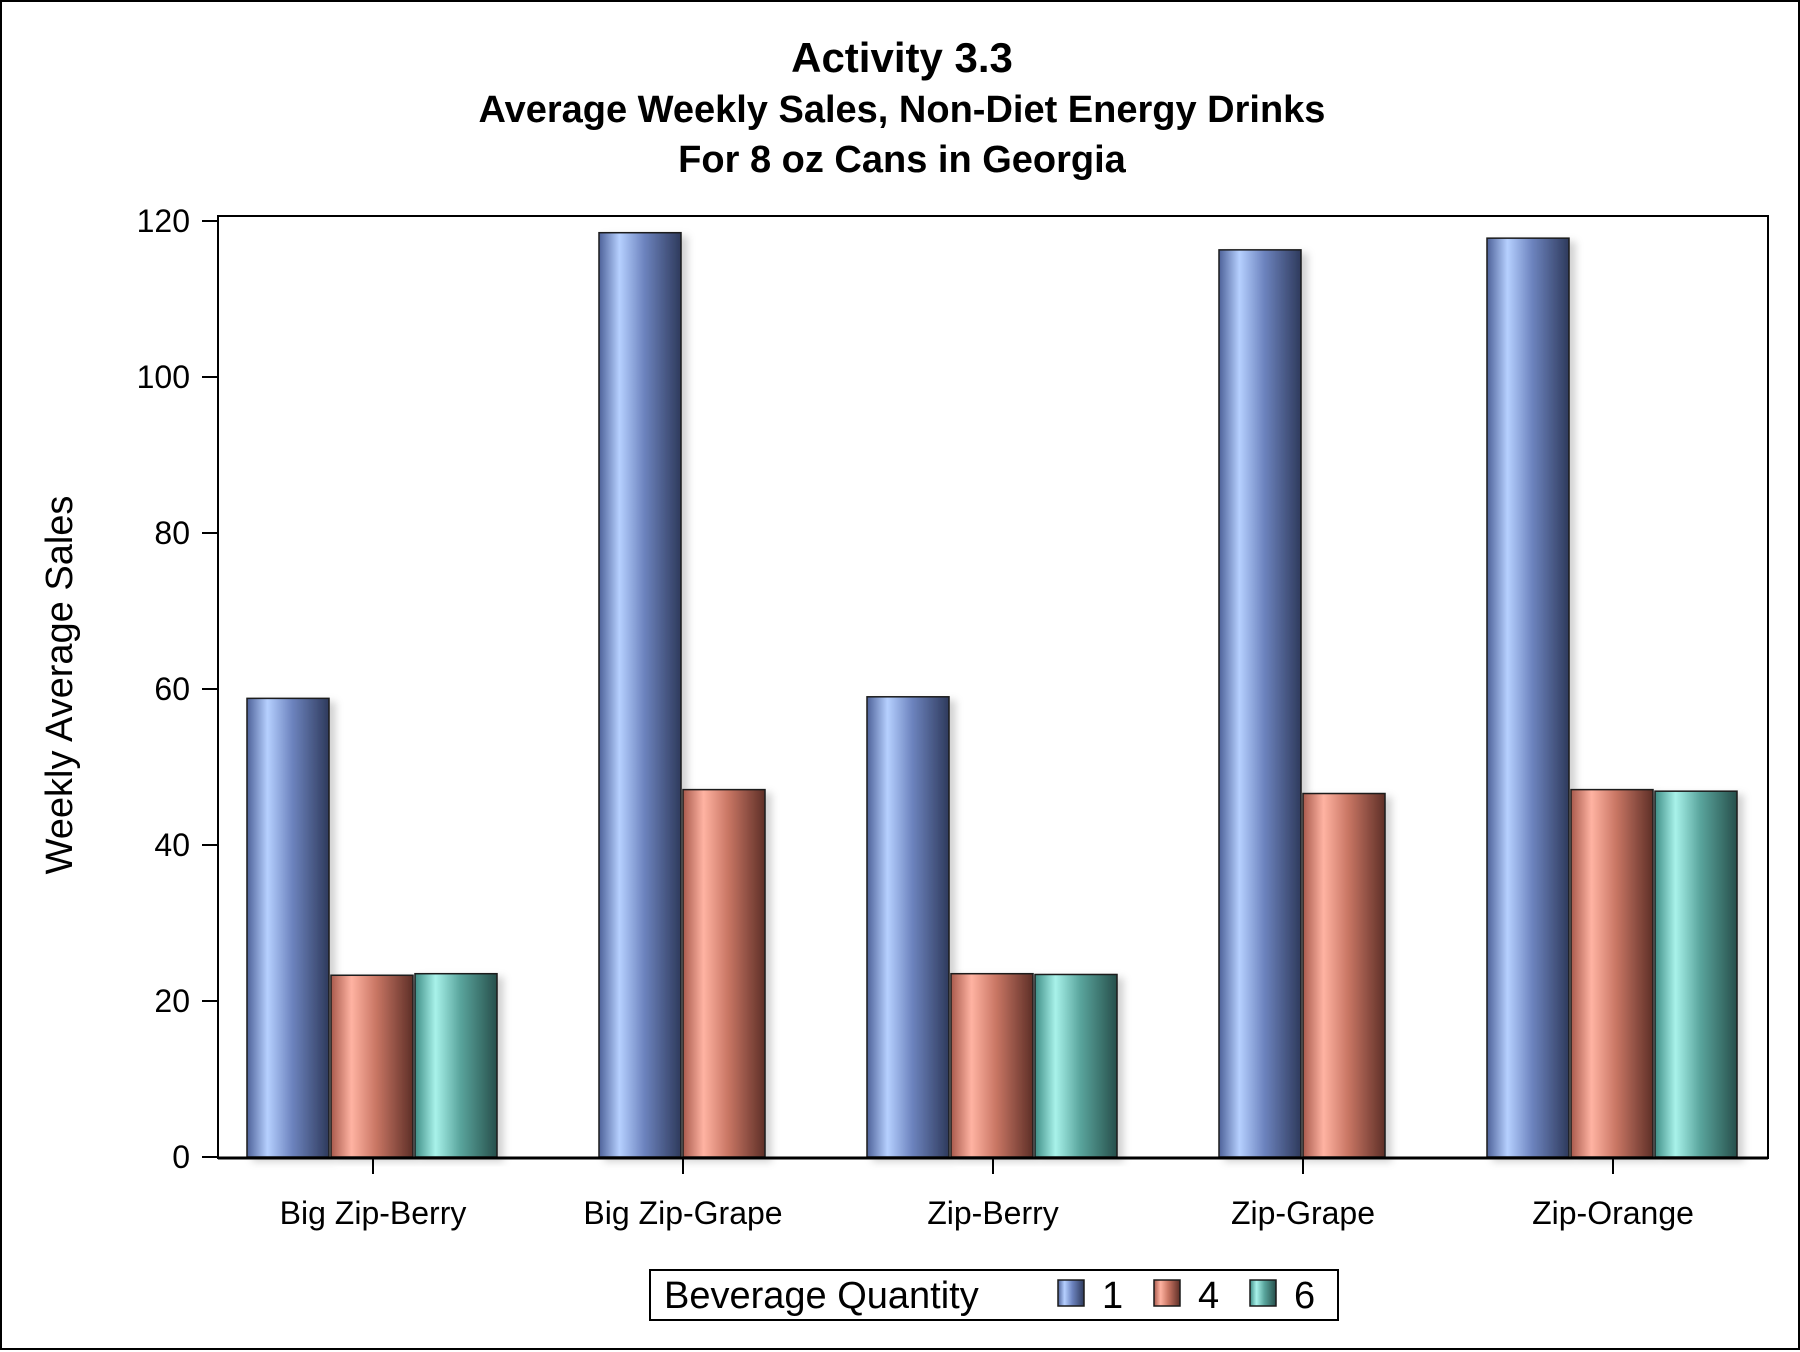 The image size is (1800, 1352). What do you see at coordinates (163, 377) in the screenshot?
I see `y-tick-label: 100` at bounding box center [163, 377].